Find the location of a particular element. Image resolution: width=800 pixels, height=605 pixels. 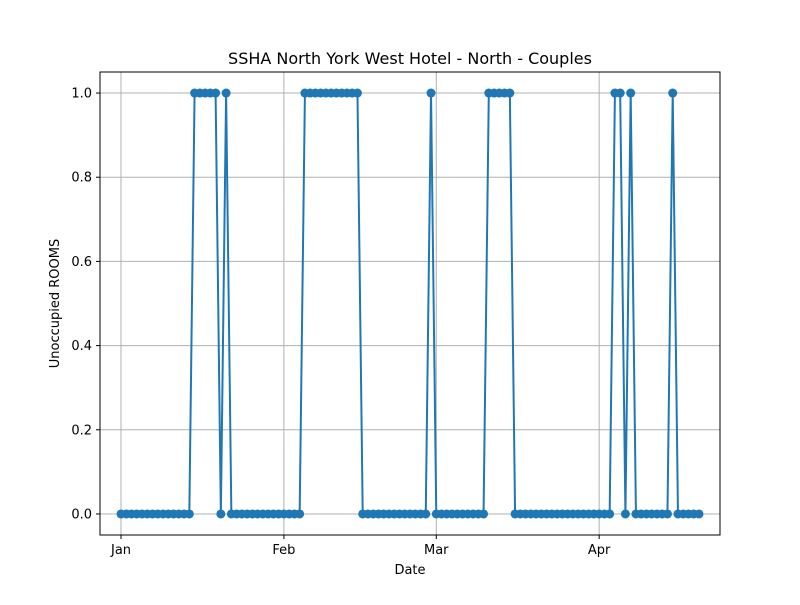

y-tick-label: 0.4 is located at coordinates (81, 346).